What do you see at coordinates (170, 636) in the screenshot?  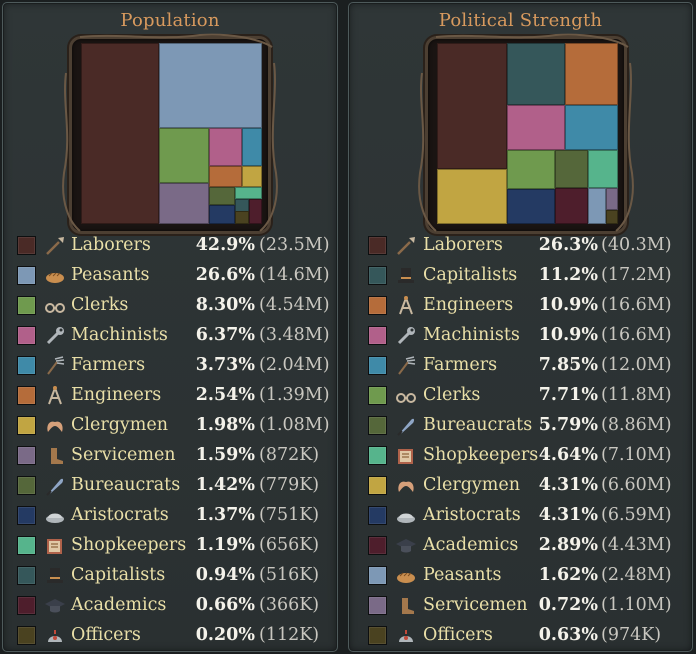 I see `pop-row-officers: Officers 0.20% (112K)` at bounding box center [170, 636].